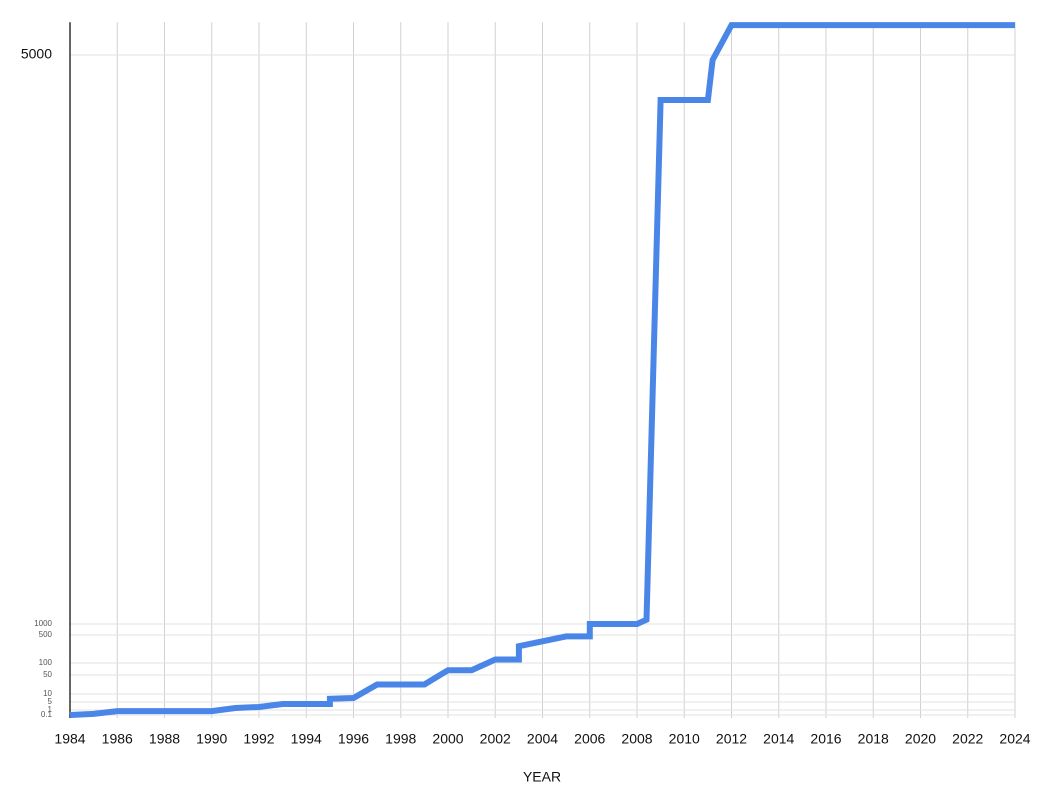 The width and height of the screenshot is (1045, 791). I want to click on x-tick-label: 2002, so click(495, 739).